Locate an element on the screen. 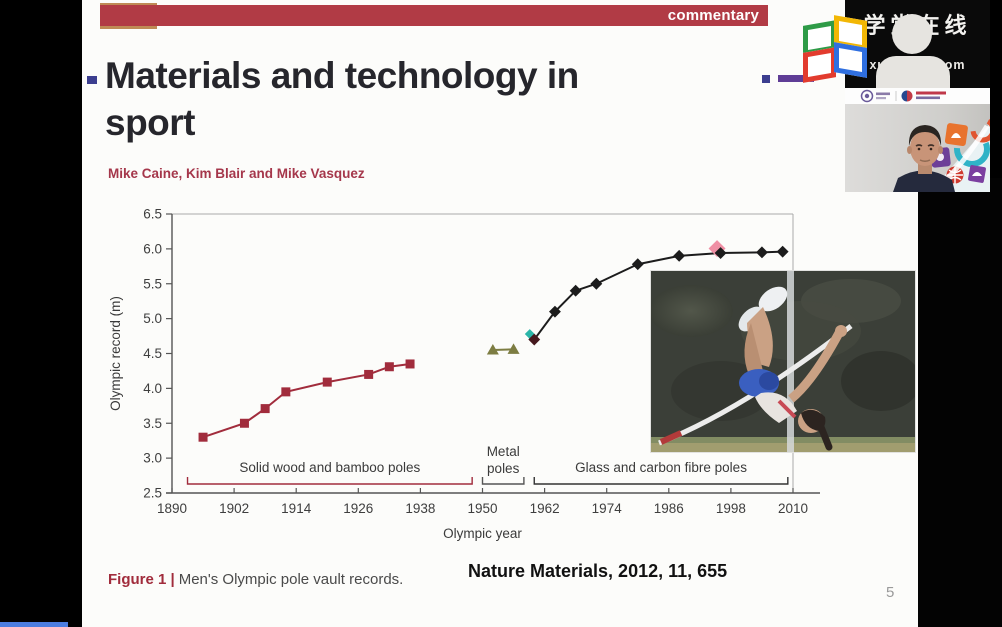  y-axis-label: Olympic record (m) is located at coordinates (115, 353).